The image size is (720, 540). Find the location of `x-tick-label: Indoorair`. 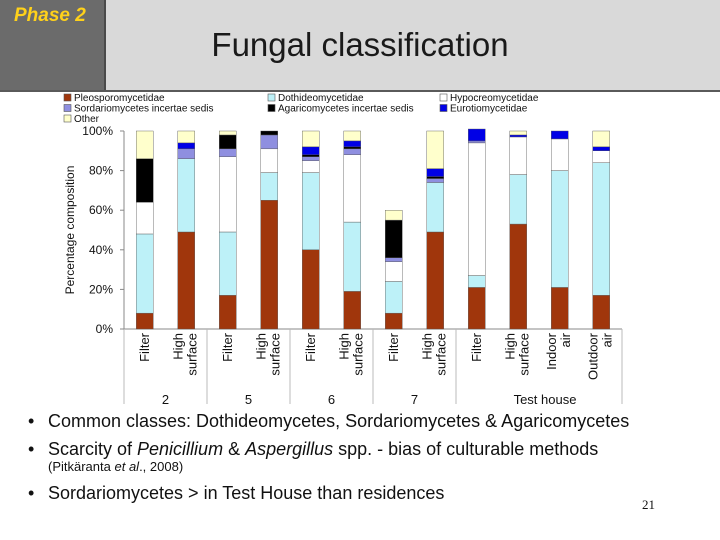

x-tick-label: Indoorair is located at coordinates (558, 351).